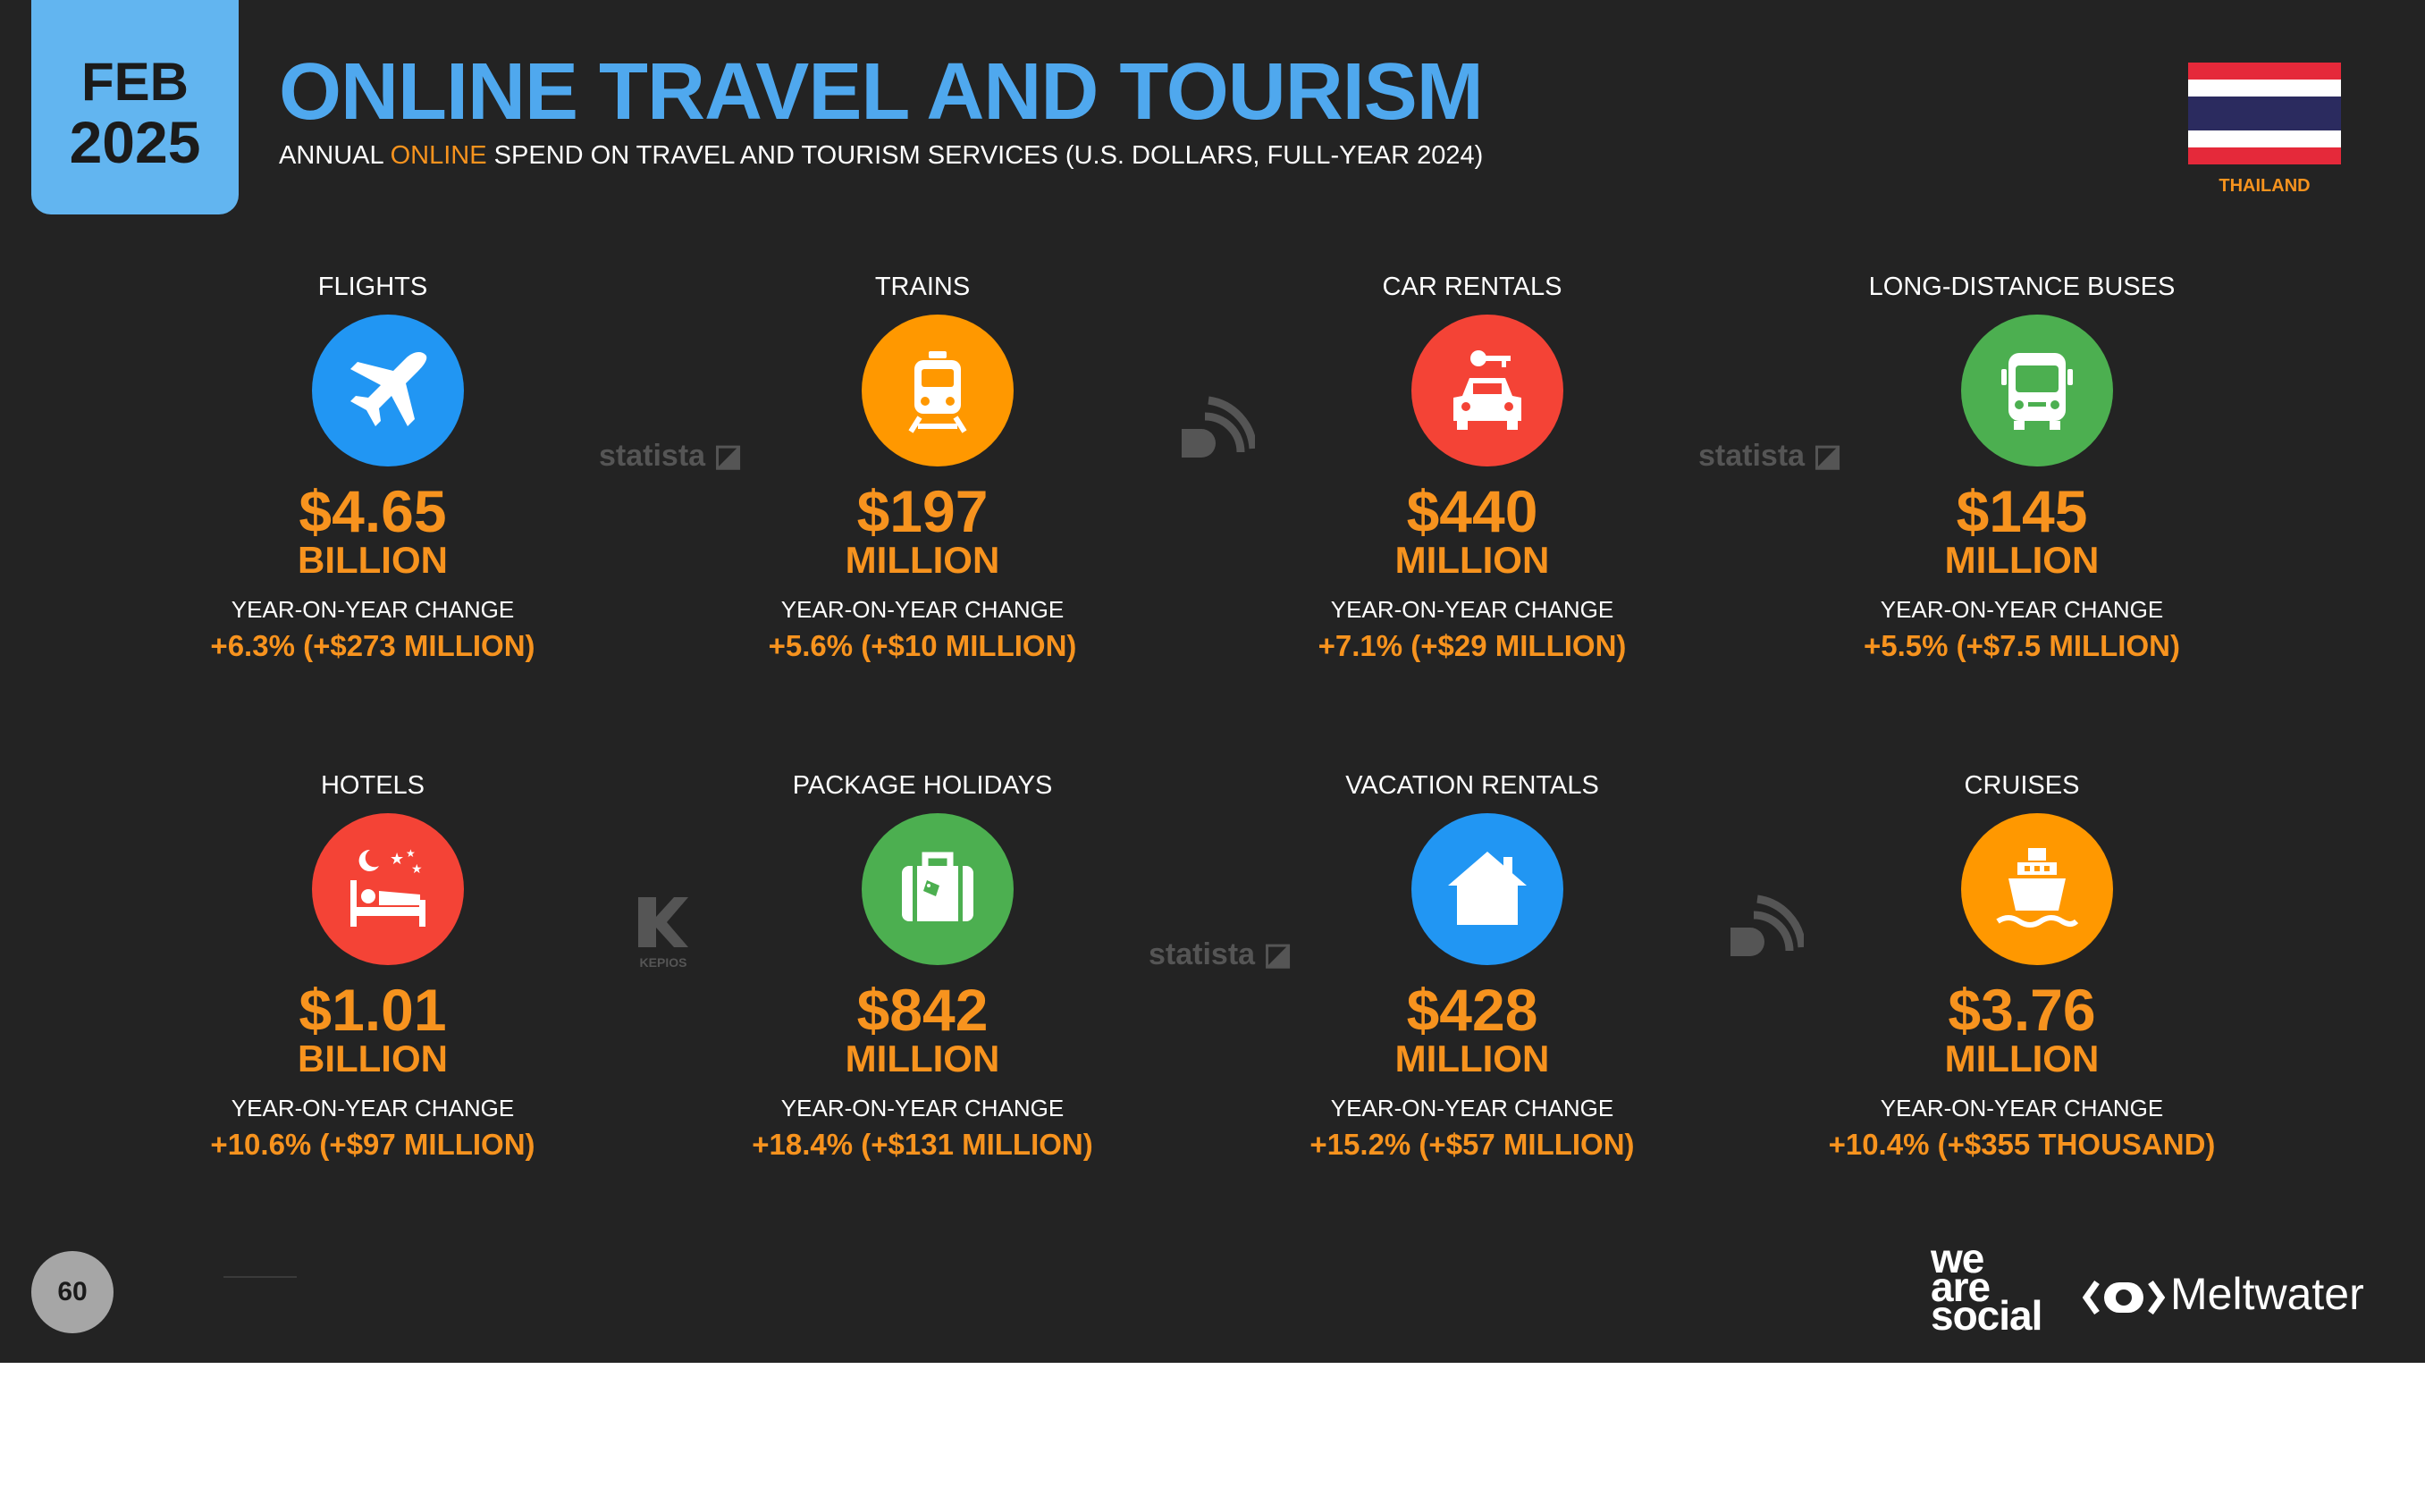 The image size is (2425, 1512). I want to click on yoy-value: +10.6% (+$97 MILLION), so click(372, 1144).